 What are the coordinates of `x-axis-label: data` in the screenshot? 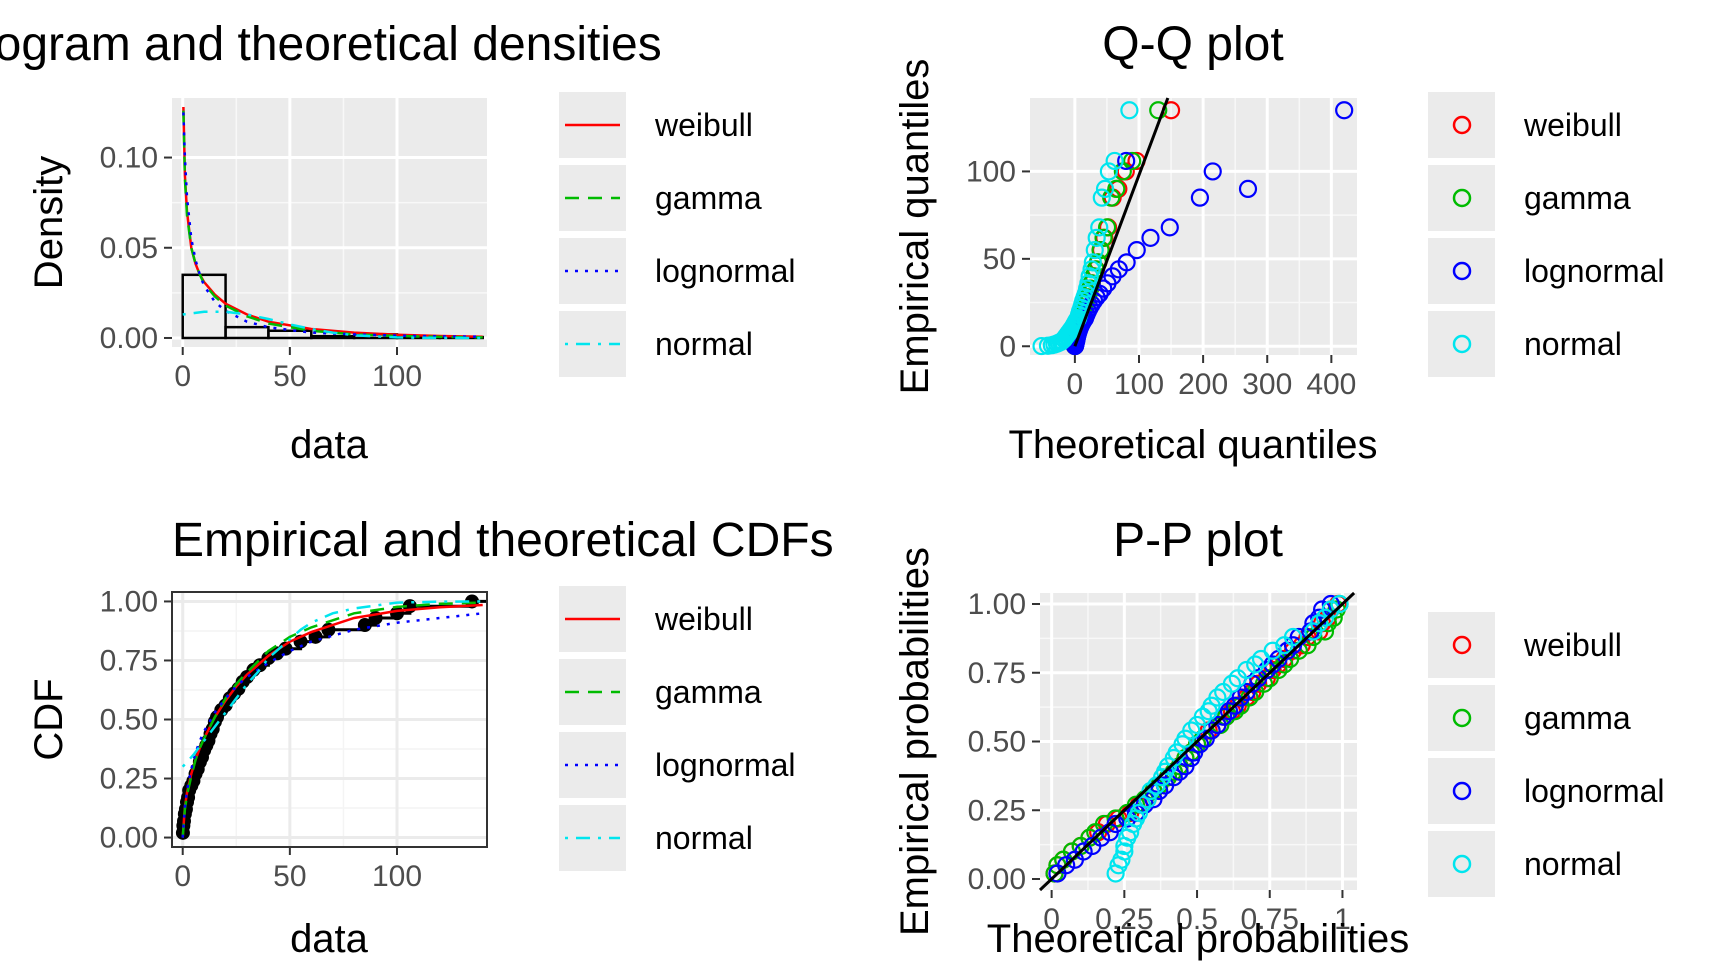 It's located at (329, 939).